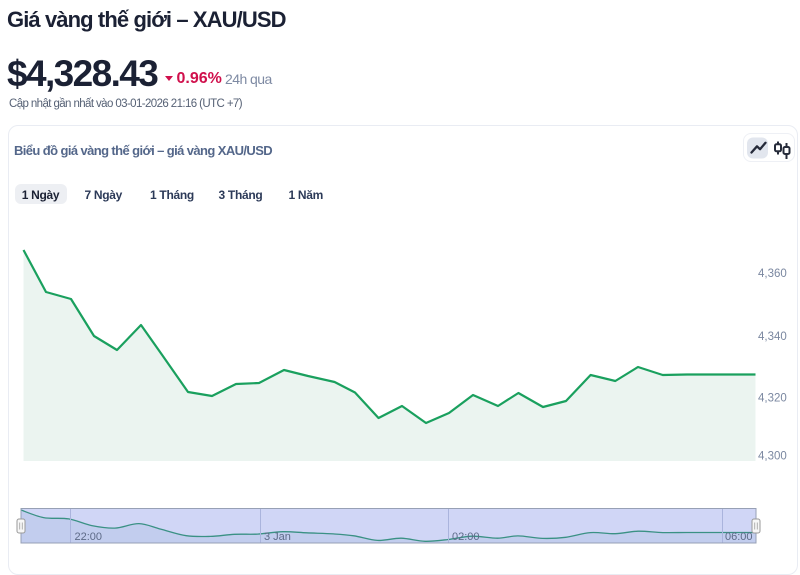 This screenshot has width=800, height=575. I want to click on svg-text: 02:00, so click(466, 537).